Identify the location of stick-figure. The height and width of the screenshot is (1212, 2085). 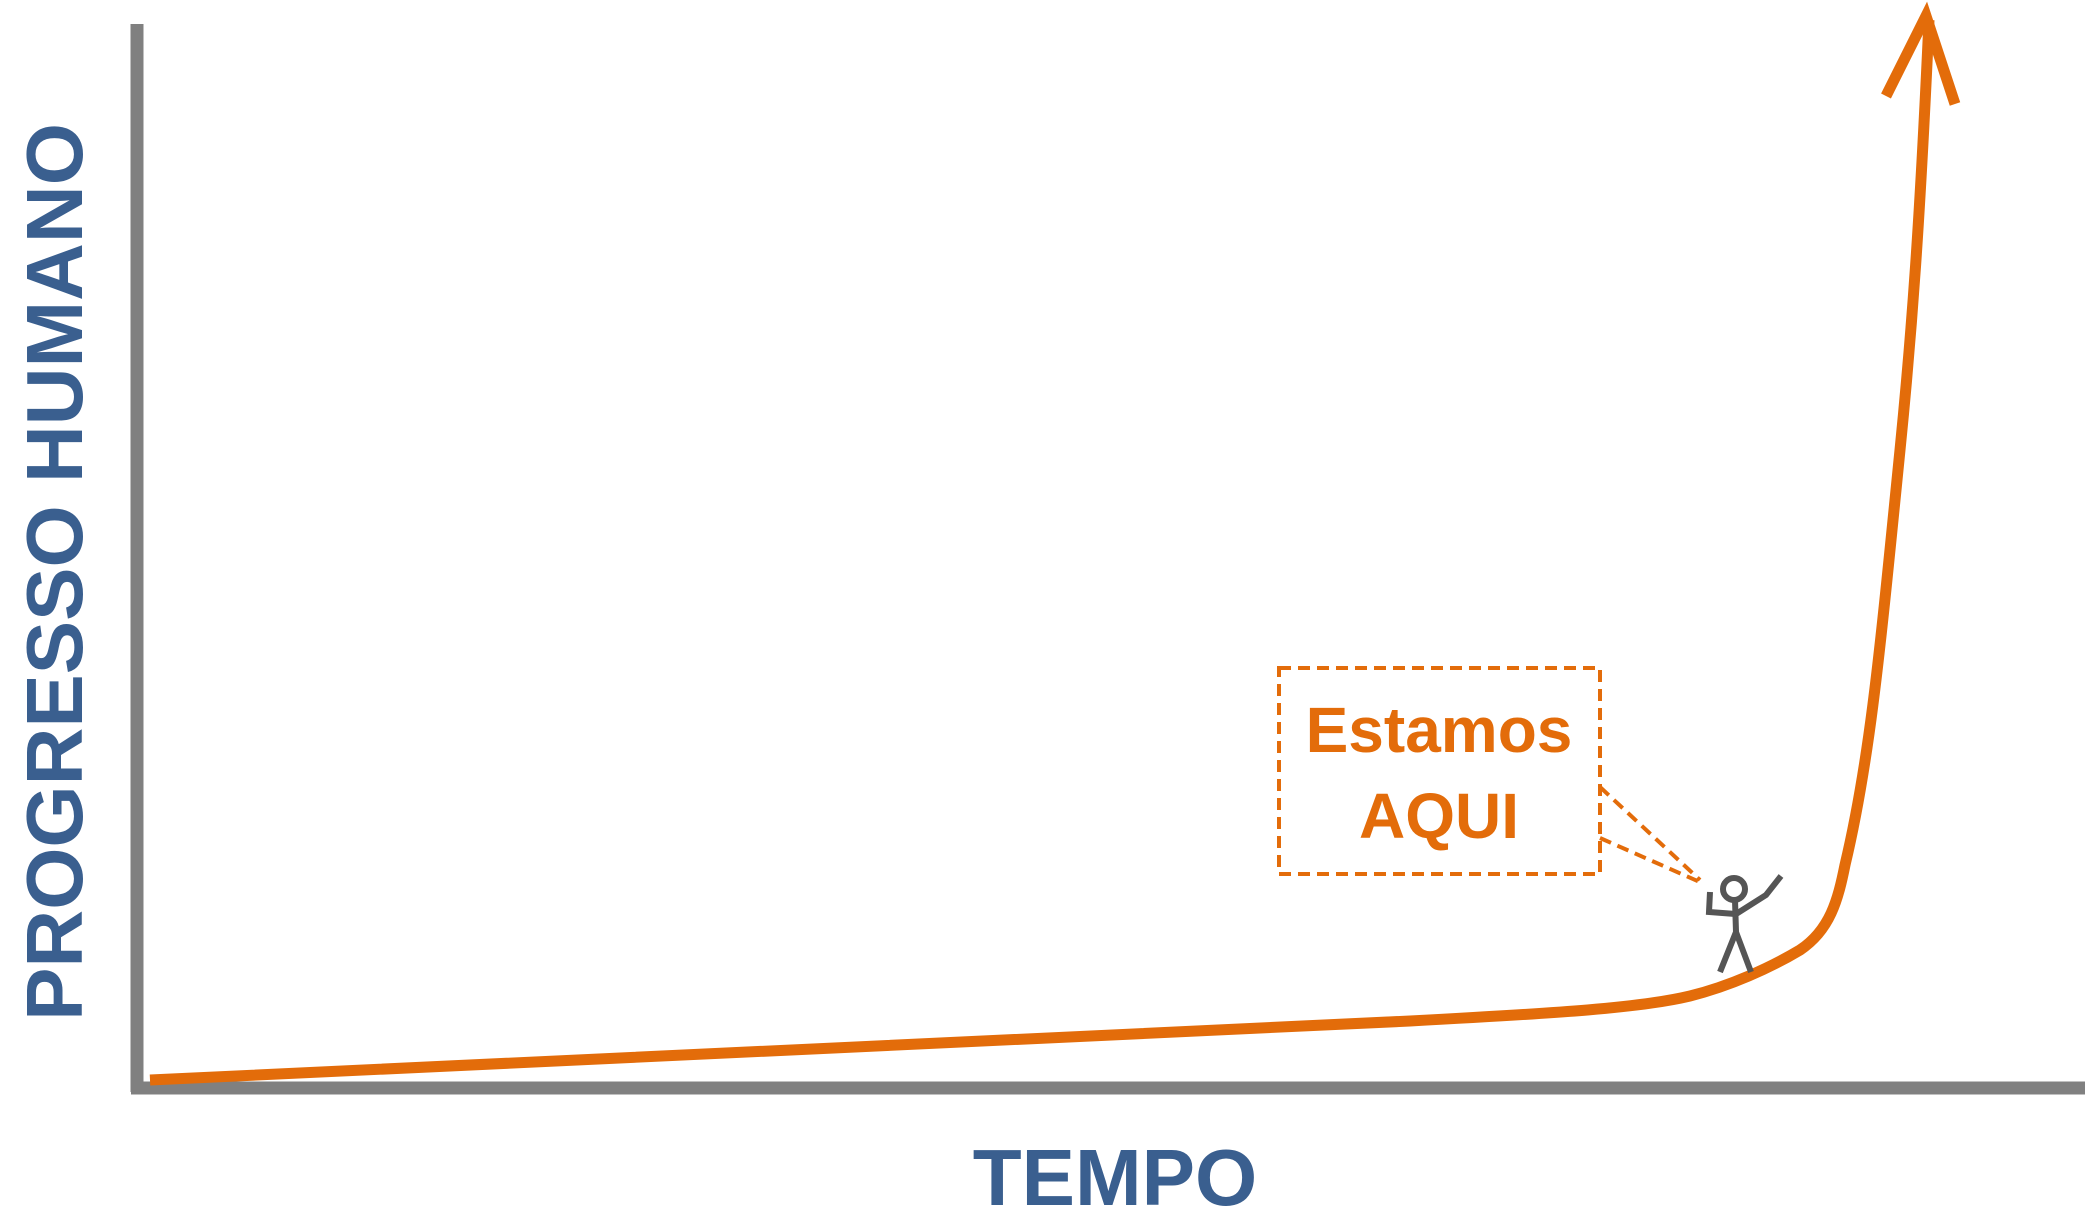
(1744, 924).